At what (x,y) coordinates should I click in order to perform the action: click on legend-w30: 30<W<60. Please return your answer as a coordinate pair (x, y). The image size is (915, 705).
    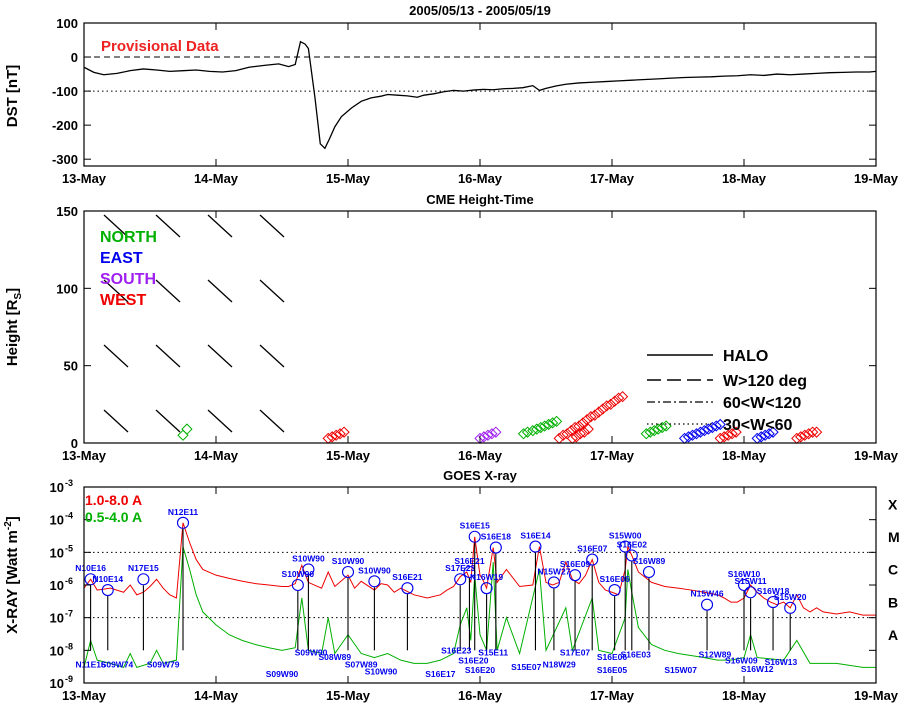
    Looking at the image, I should click on (757, 425).